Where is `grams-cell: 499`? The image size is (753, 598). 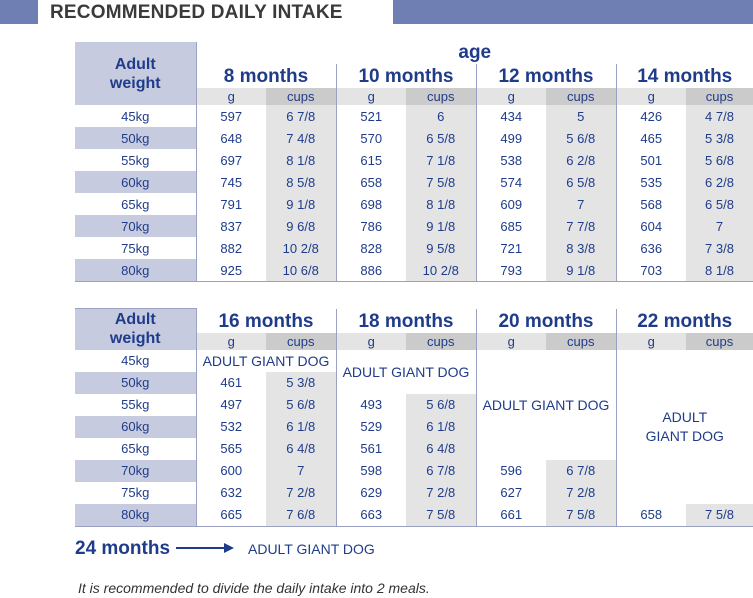
grams-cell: 499 is located at coordinates (510, 138).